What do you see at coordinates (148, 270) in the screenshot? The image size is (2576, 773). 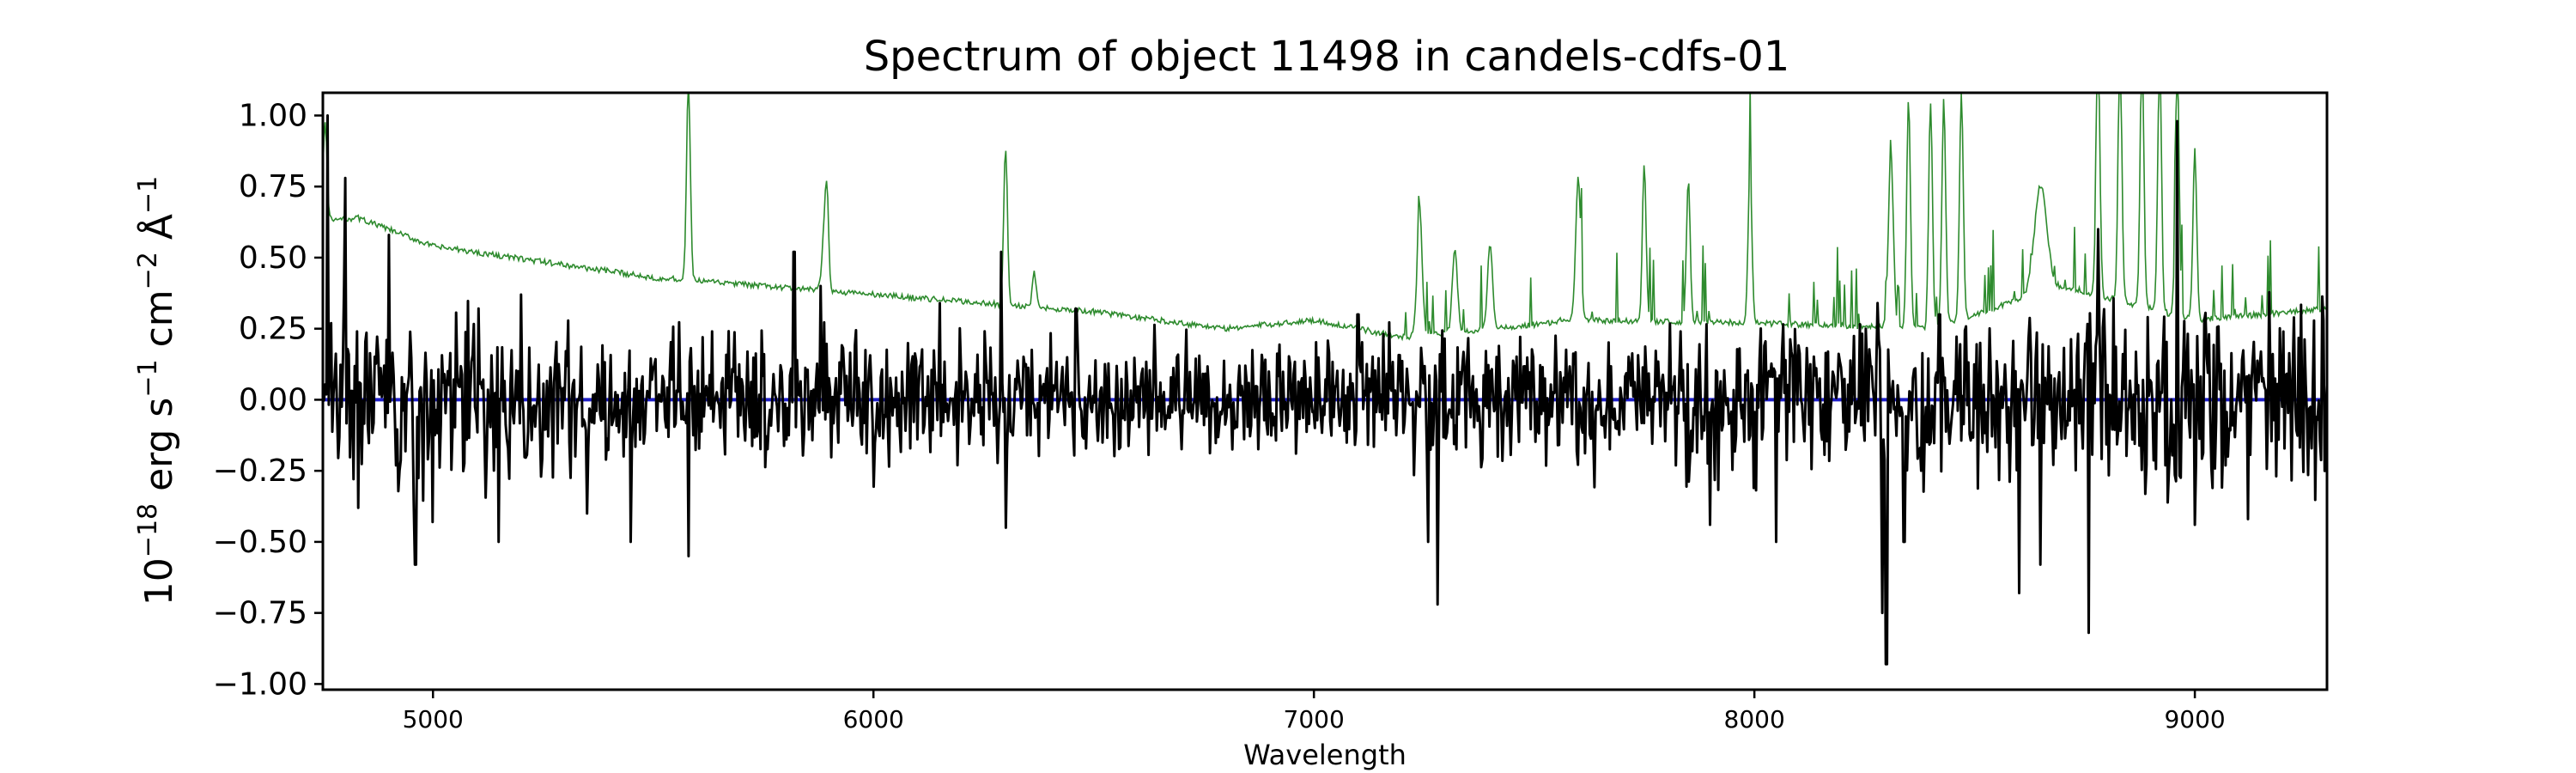 I see `y-axis-label-exp3: −2` at bounding box center [148, 270].